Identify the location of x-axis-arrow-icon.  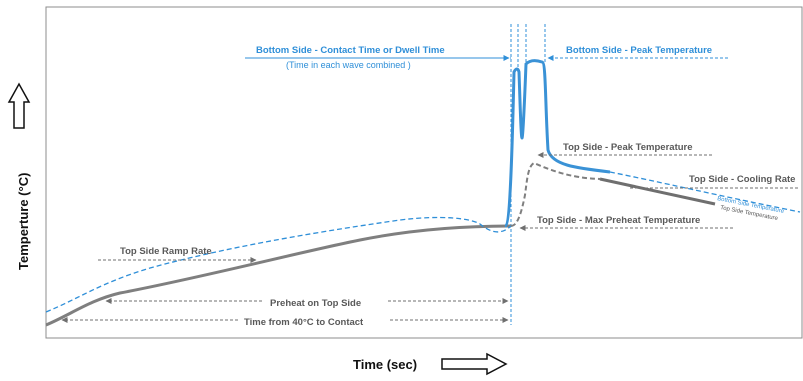
(474, 364).